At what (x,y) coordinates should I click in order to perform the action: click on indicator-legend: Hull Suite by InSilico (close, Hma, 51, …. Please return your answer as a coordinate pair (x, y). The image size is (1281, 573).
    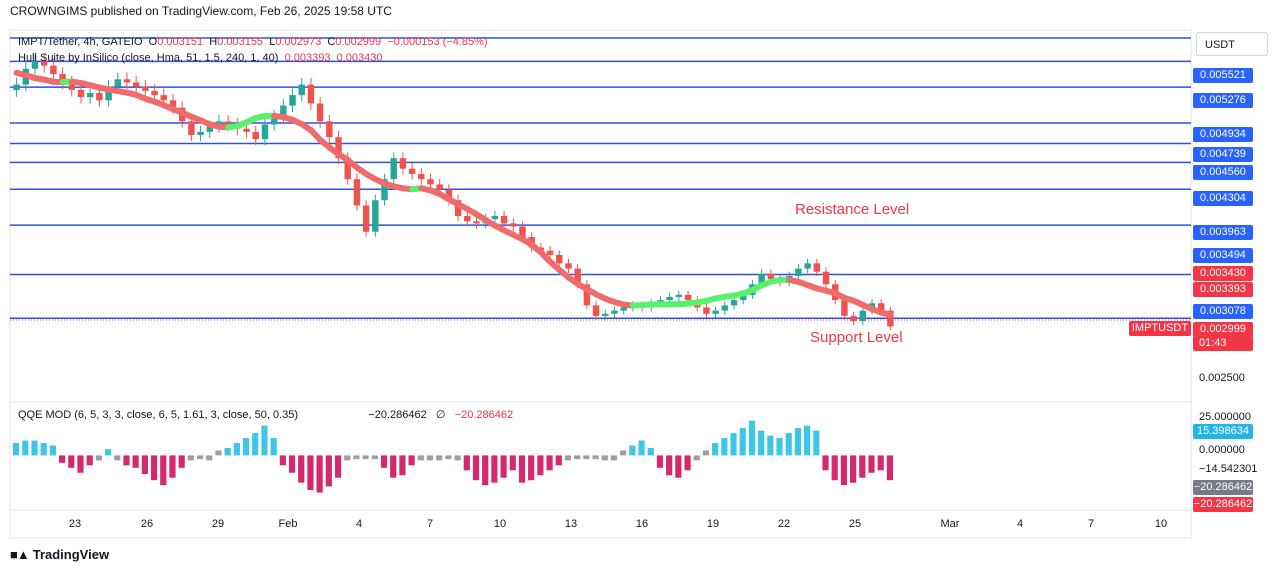
    Looking at the image, I should click on (200, 58).